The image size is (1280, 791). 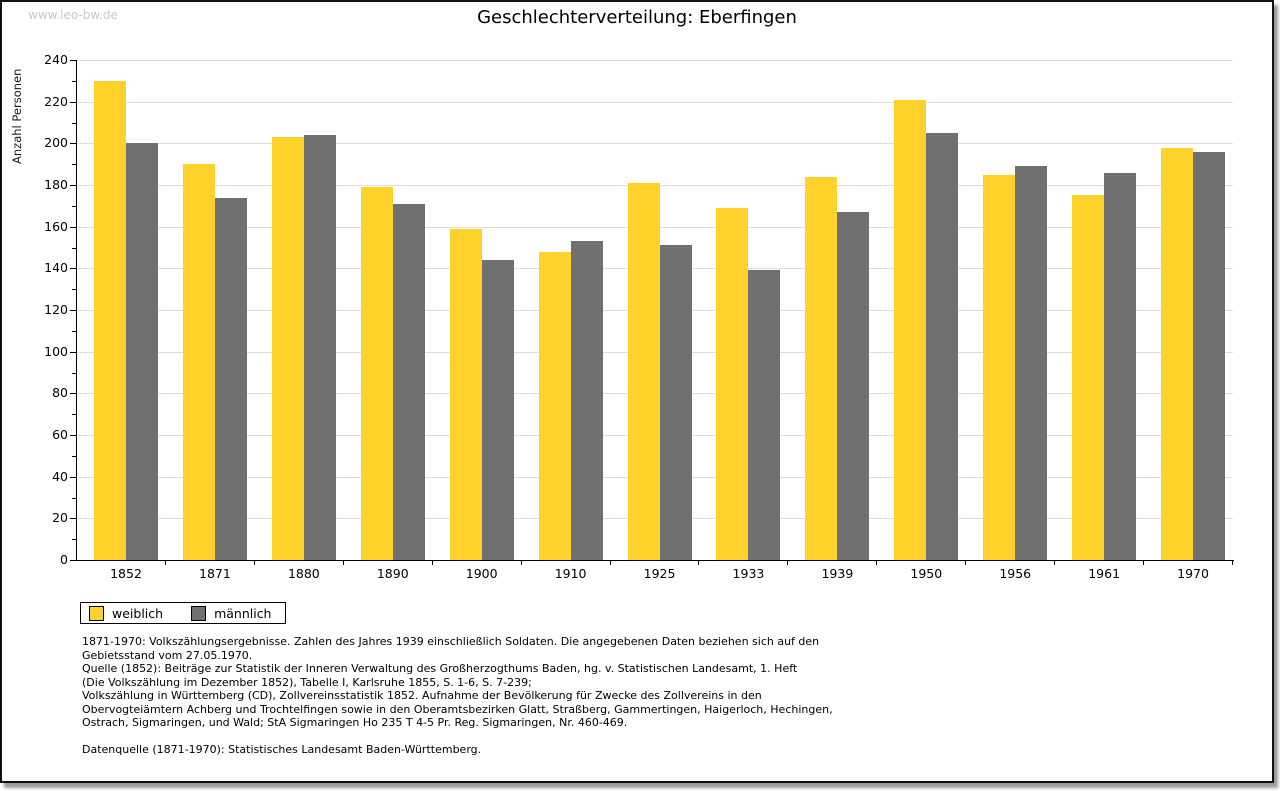 I want to click on maennlich-swatch-icon, so click(x=199, y=613).